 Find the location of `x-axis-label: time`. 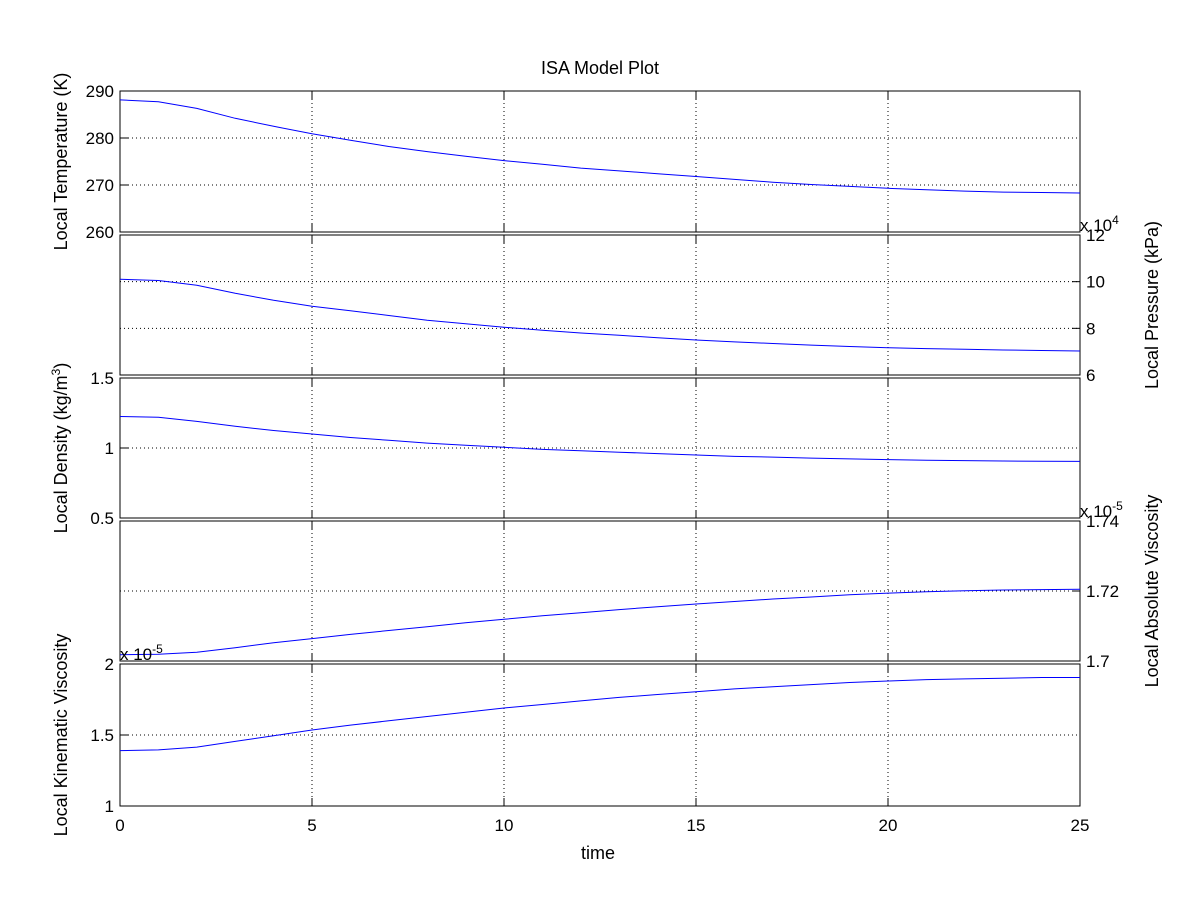

x-axis-label: time is located at coordinates (598, 853).